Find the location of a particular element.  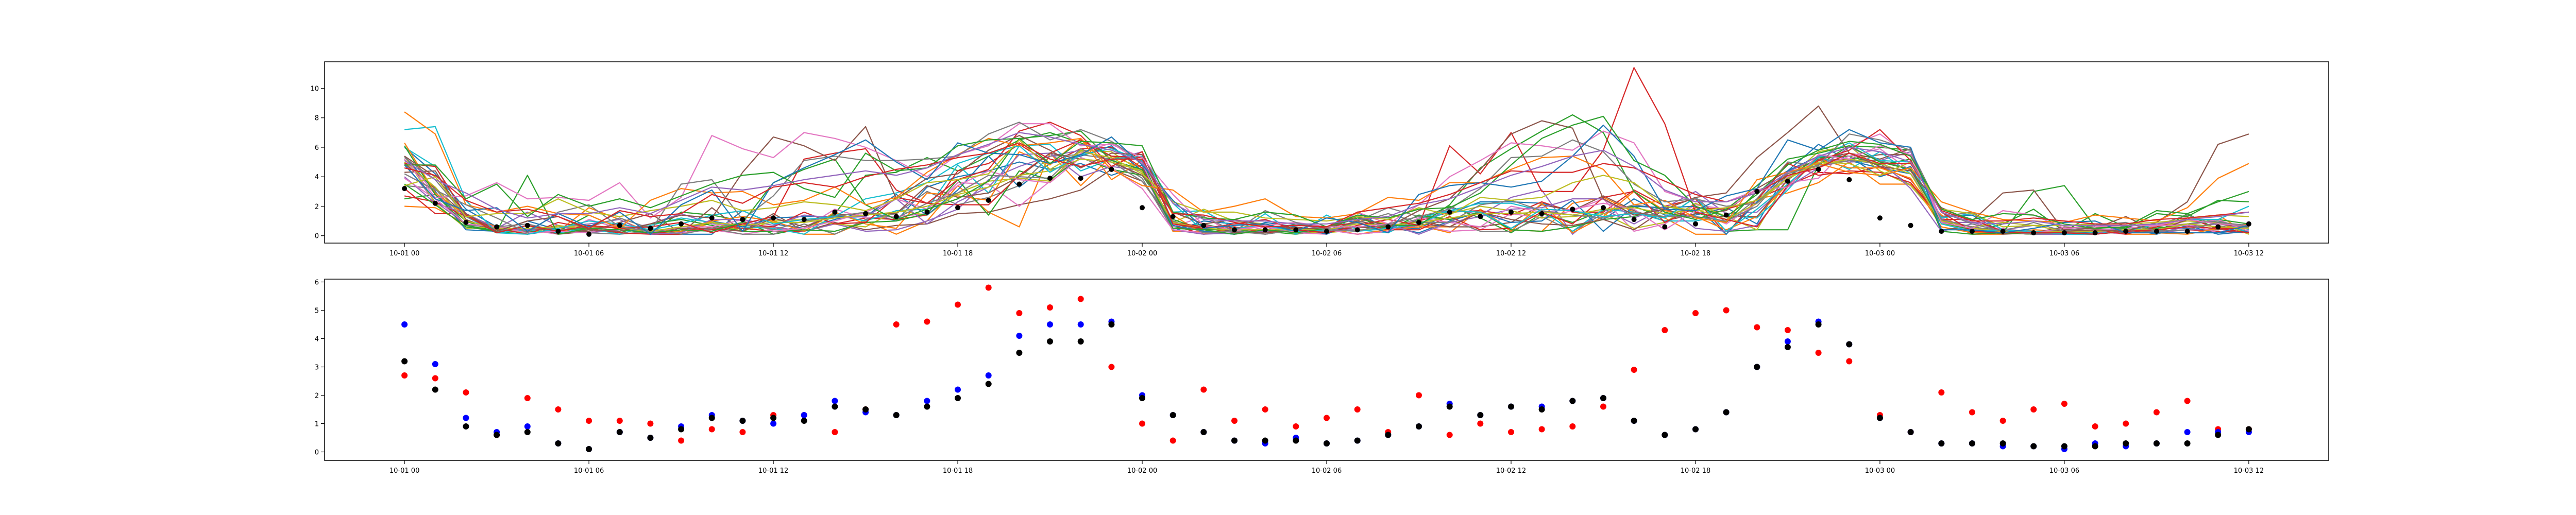

y-tick-label: 0 is located at coordinates (317, 453).